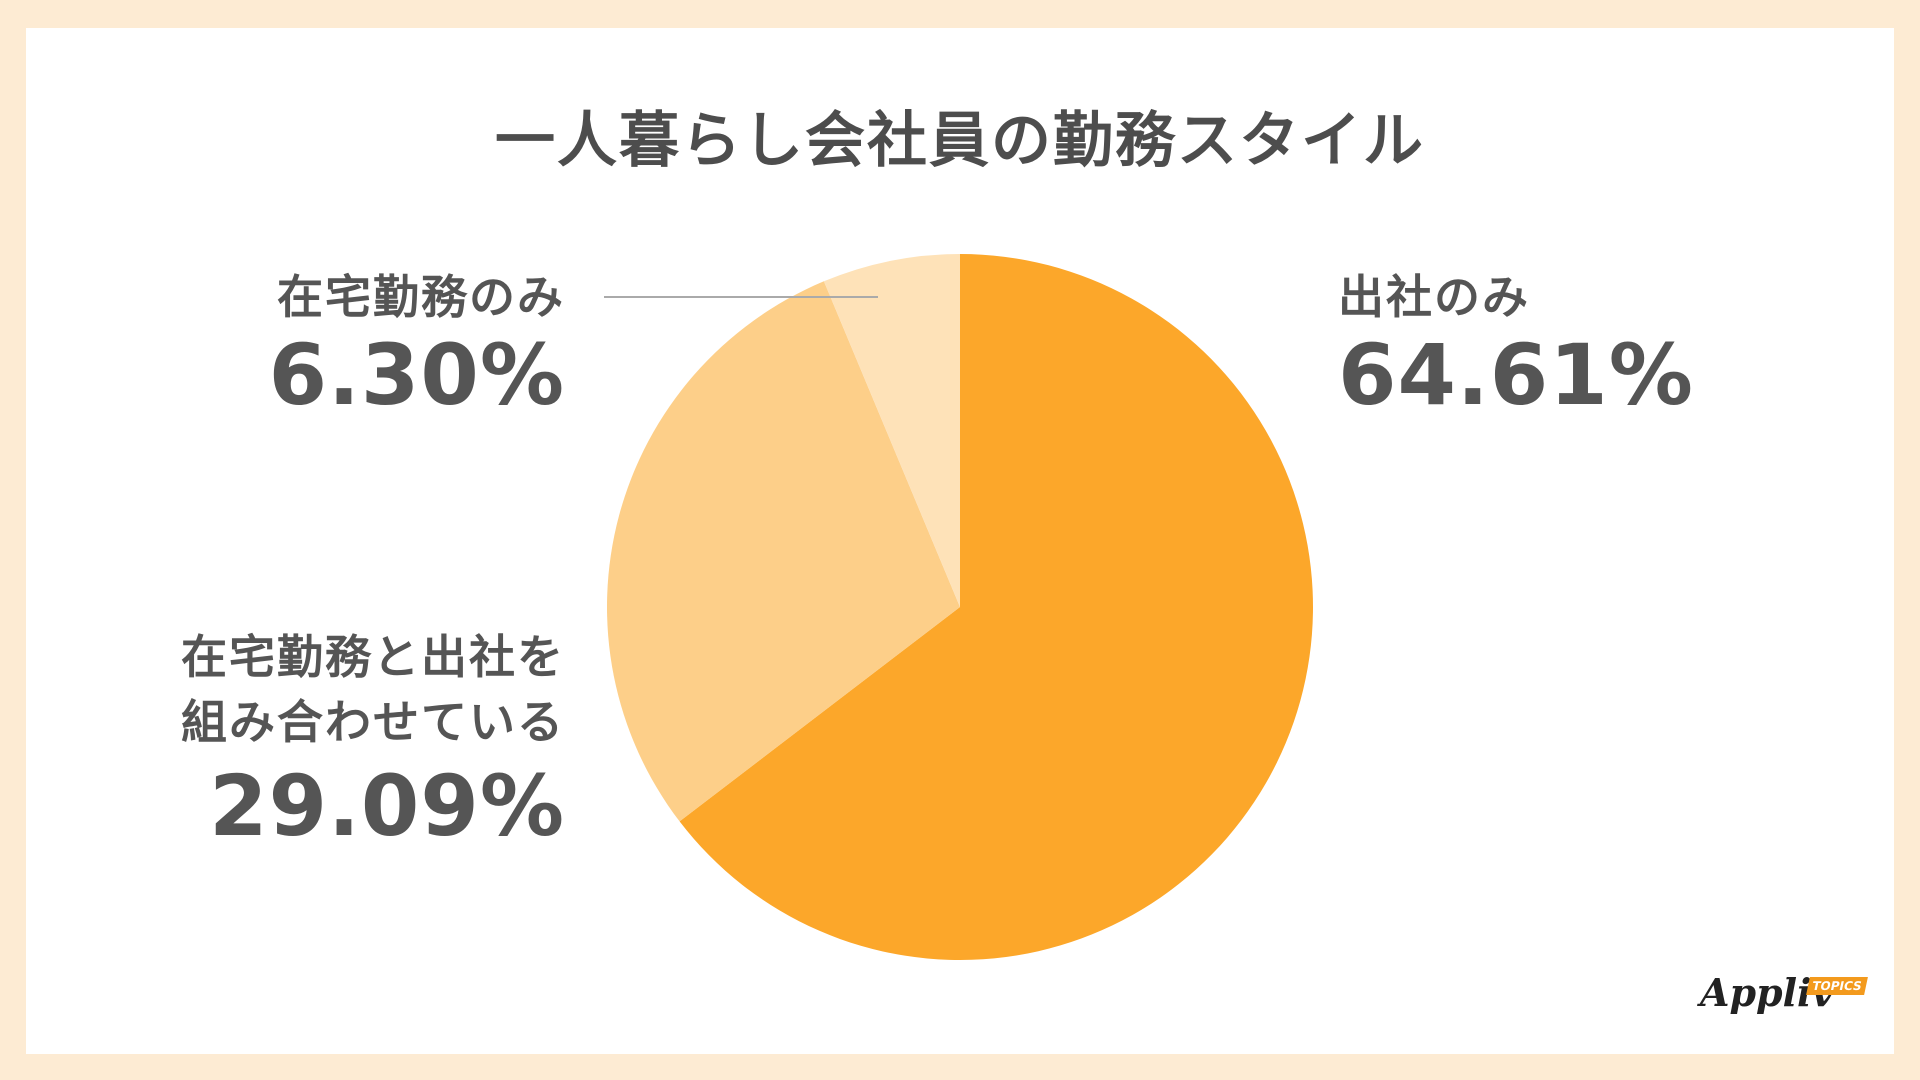  What do you see at coordinates (1837, 986) in the screenshot?
I see `topics-badge: TOPICS` at bounding box center [1837, 986].